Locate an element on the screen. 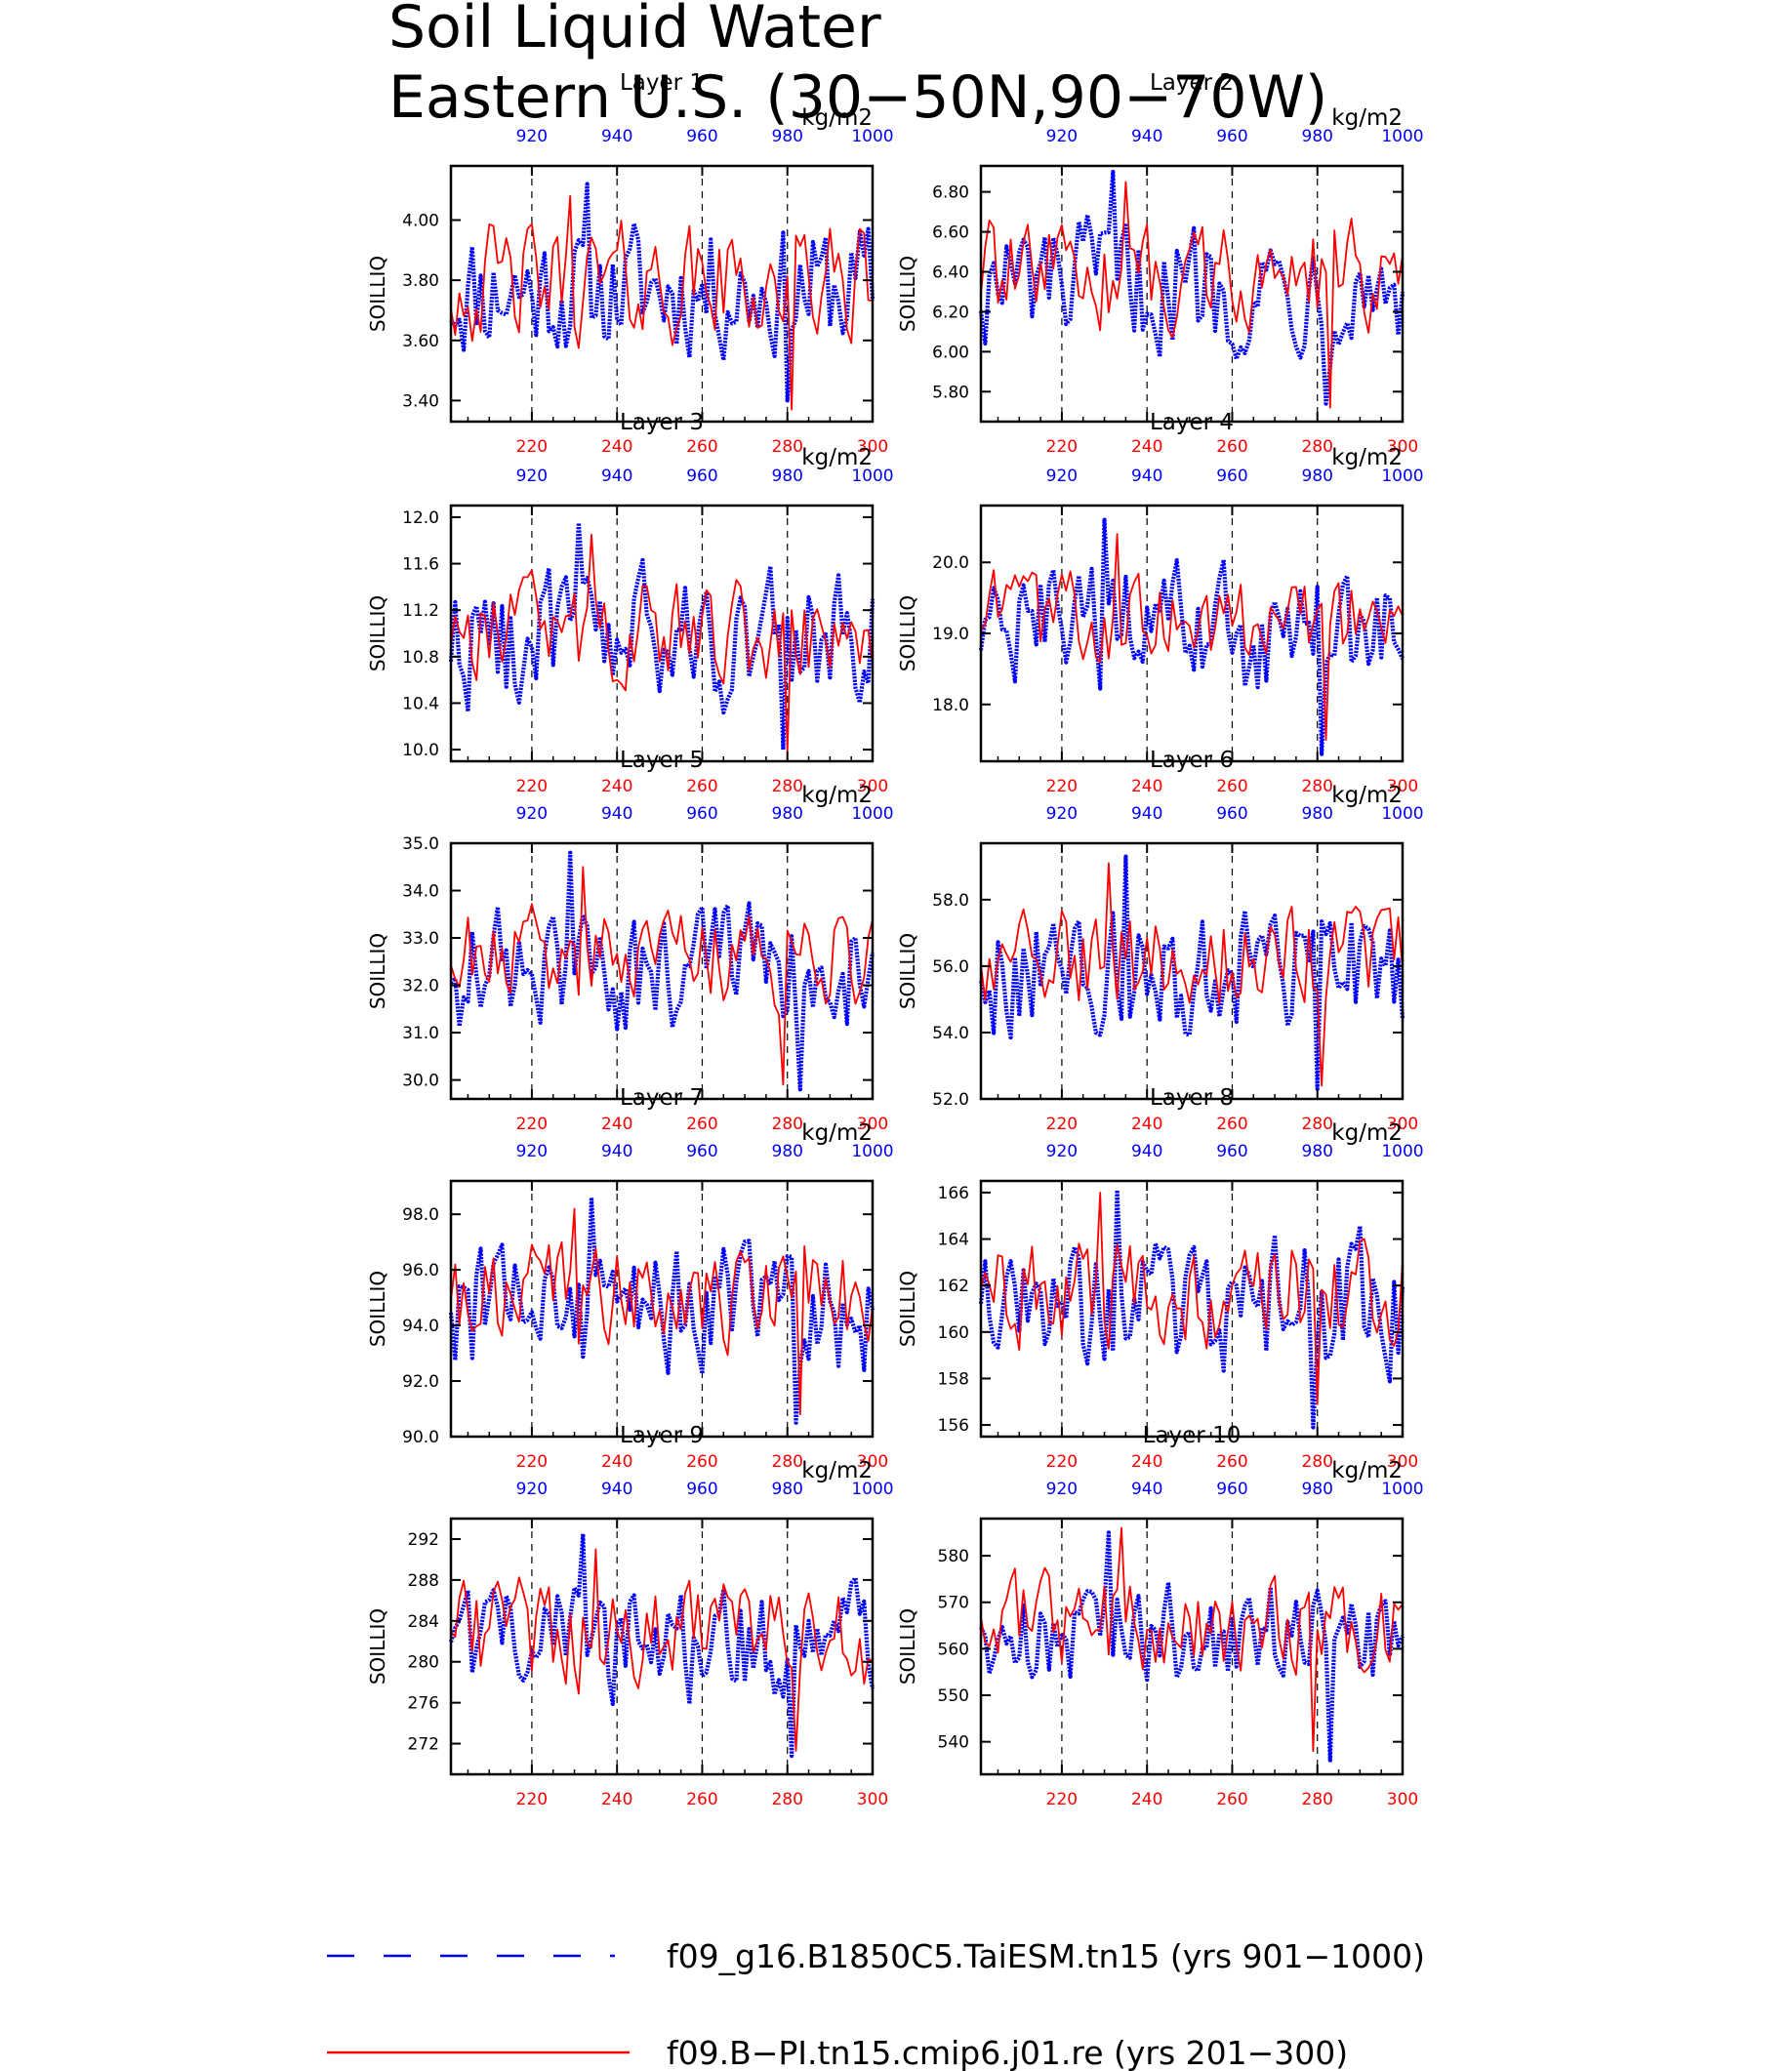 The height and width of the screenshot is (2071, 1792). y-tick-label: 18.0 is located at coordinates (950, 705).